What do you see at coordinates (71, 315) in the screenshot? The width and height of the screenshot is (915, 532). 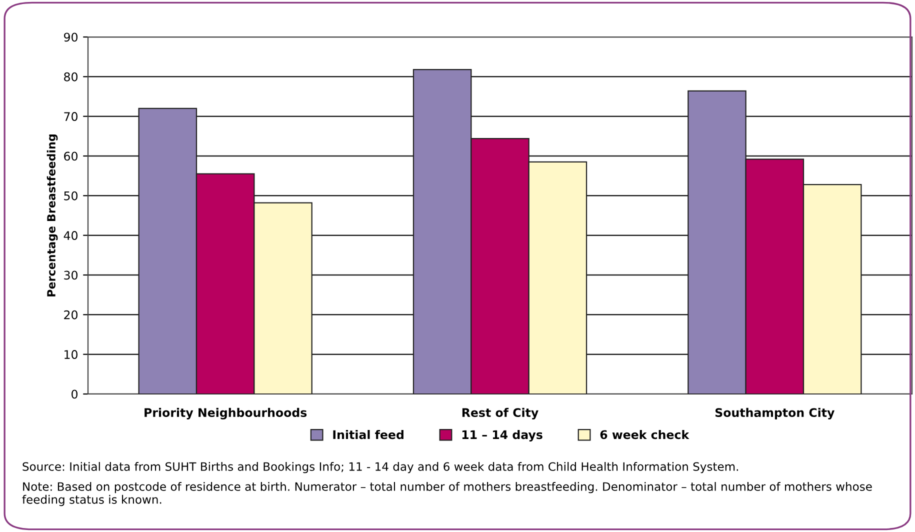 I see `y-tick-label: 20` at bounding box center [71, 315].